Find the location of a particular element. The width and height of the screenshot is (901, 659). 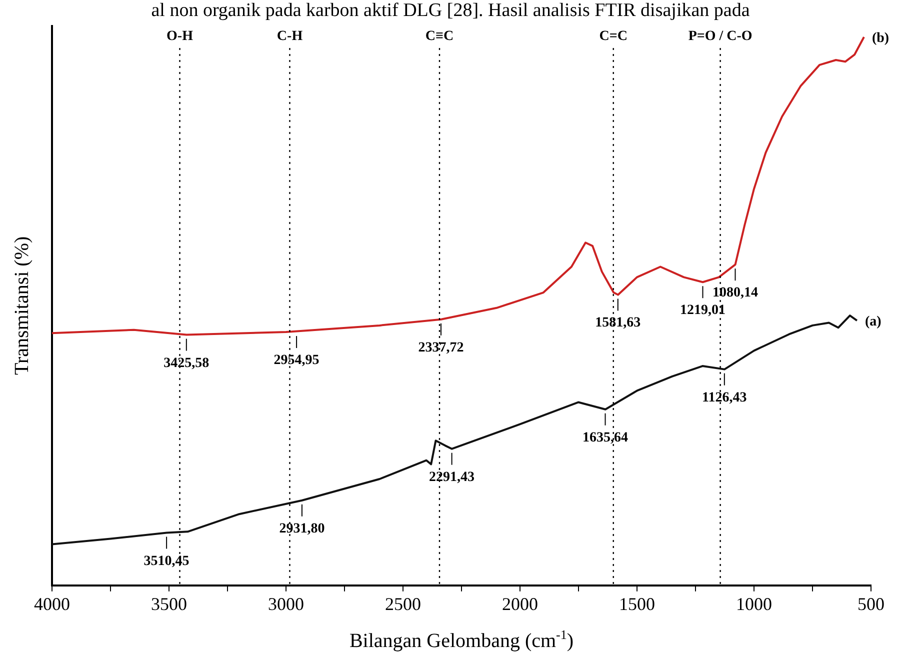

annotation: 1635,64 is located at coordinates (605, 438).